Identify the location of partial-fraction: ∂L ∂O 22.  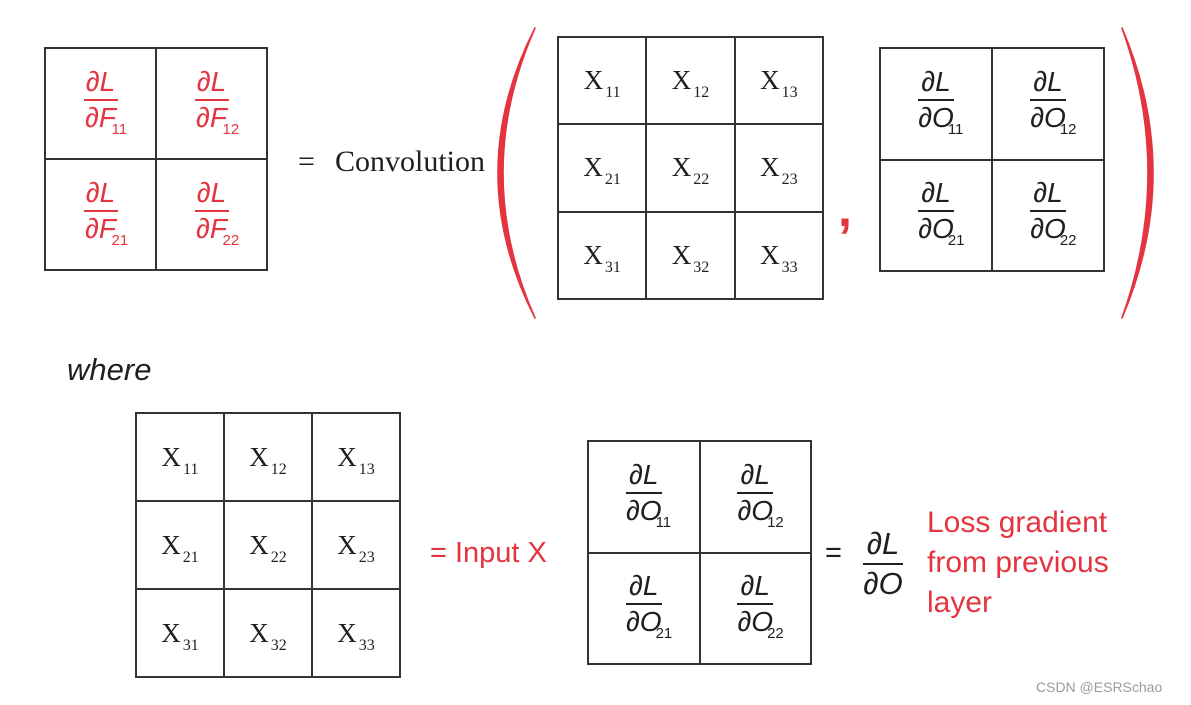
(1053, 213).